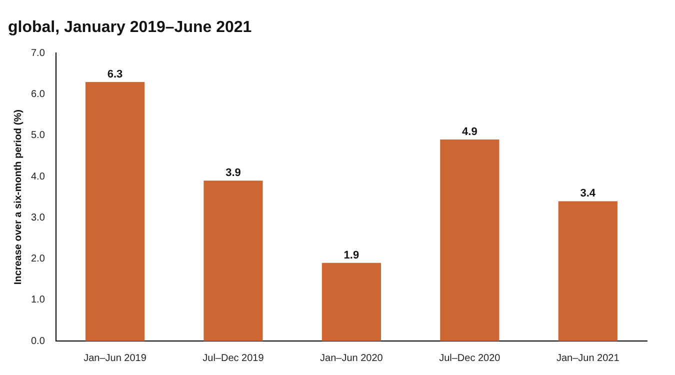 This screenshot has width=675, height=375. What do you see at coordinates (470, 358) in the screenshot?
I see `x-tick-label: Jul–Dec 2020` at bounding box center [470, 358].